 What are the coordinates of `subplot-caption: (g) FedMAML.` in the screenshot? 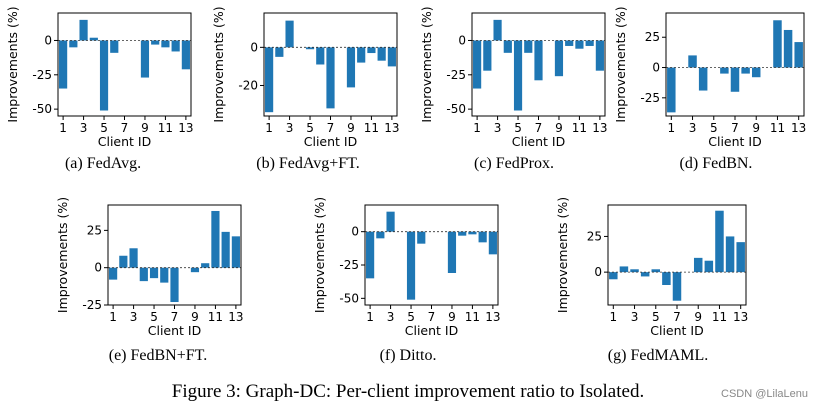 It's located at (658, 355).